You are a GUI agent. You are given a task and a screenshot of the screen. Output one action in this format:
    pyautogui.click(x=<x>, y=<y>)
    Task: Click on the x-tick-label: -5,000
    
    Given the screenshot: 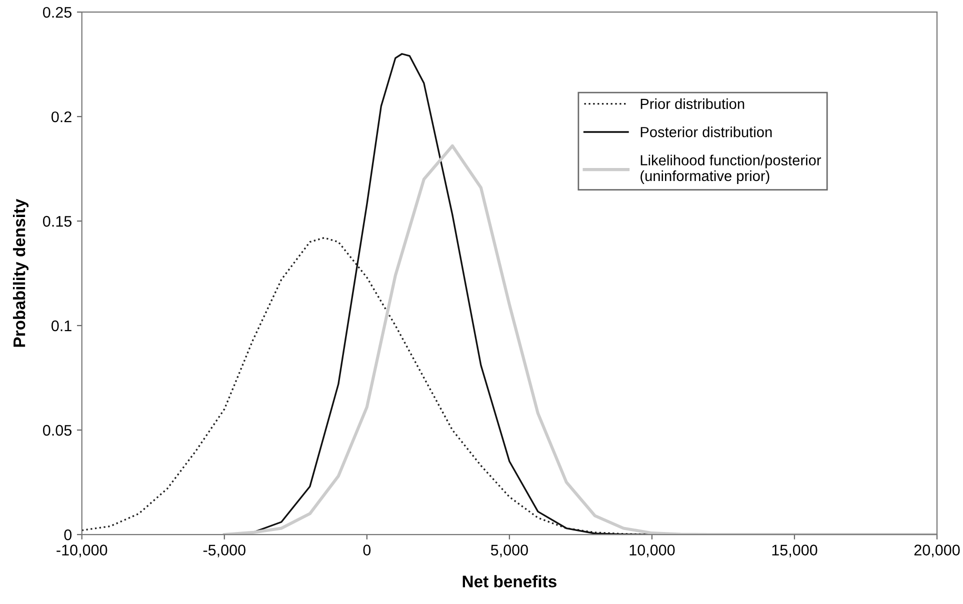 What is the action you would take?
    pyautogui.click(x=224, y=551)
    